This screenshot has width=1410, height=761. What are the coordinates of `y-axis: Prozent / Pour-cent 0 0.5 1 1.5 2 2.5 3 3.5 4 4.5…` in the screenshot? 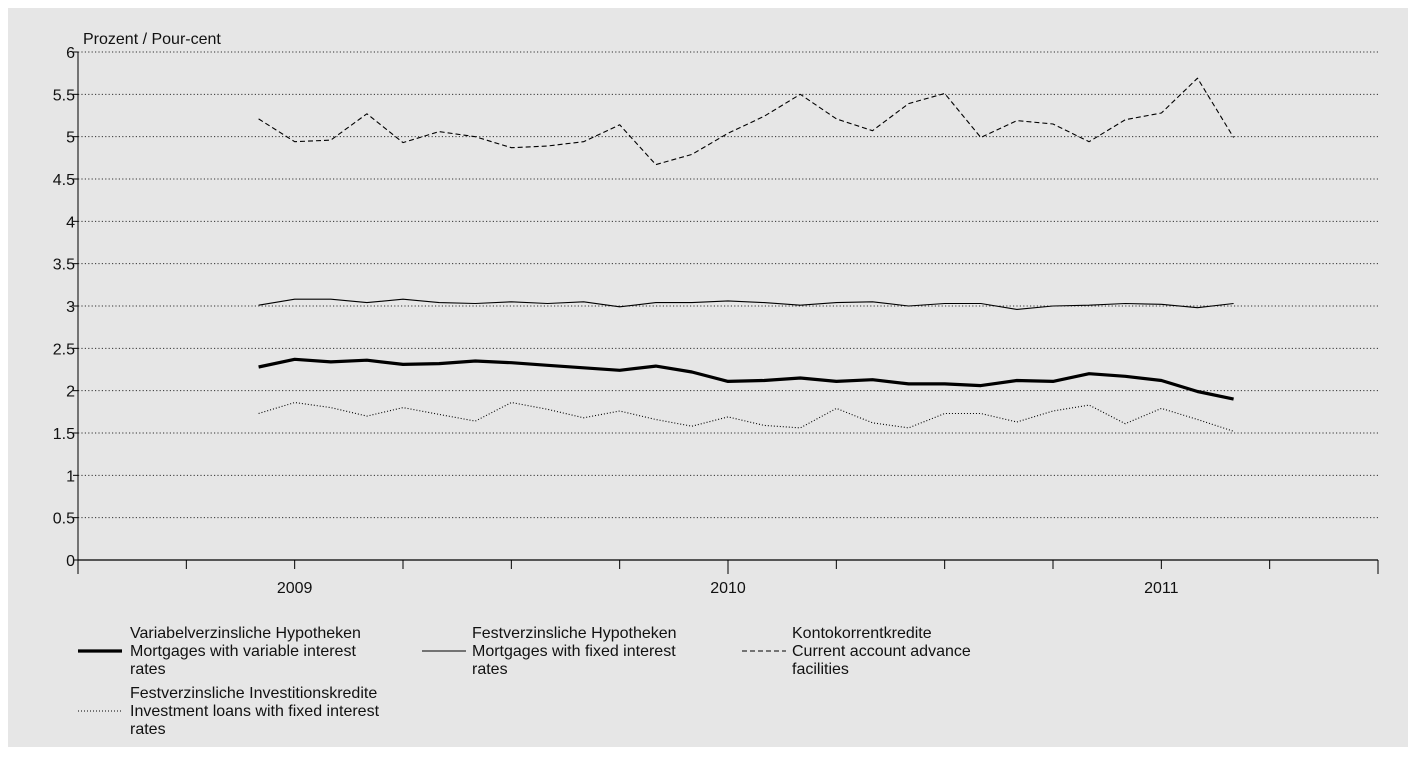 It's located at (137, 300).